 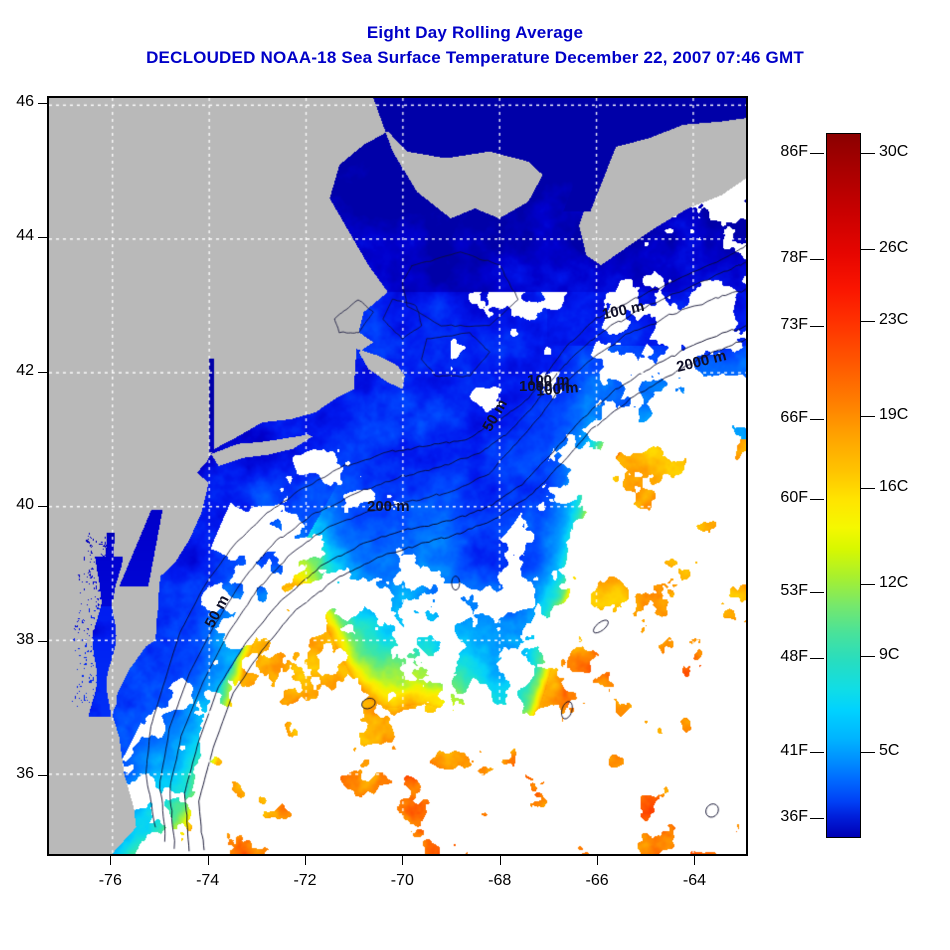 What do you see at coordinates (500, 880) in the screenshot?
I see `x-axis-label: -68` at bounding box center [500, 880].